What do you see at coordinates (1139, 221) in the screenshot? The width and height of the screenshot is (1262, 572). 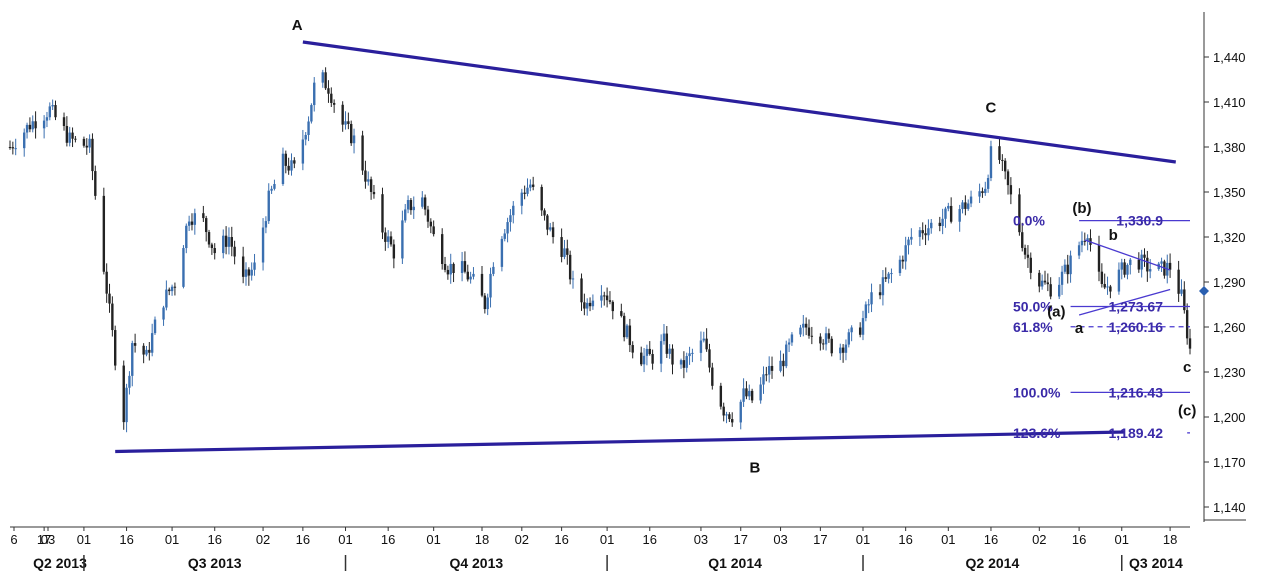 I see `fib-value-label: 1,330.9` at bounding box center [1139, 221].